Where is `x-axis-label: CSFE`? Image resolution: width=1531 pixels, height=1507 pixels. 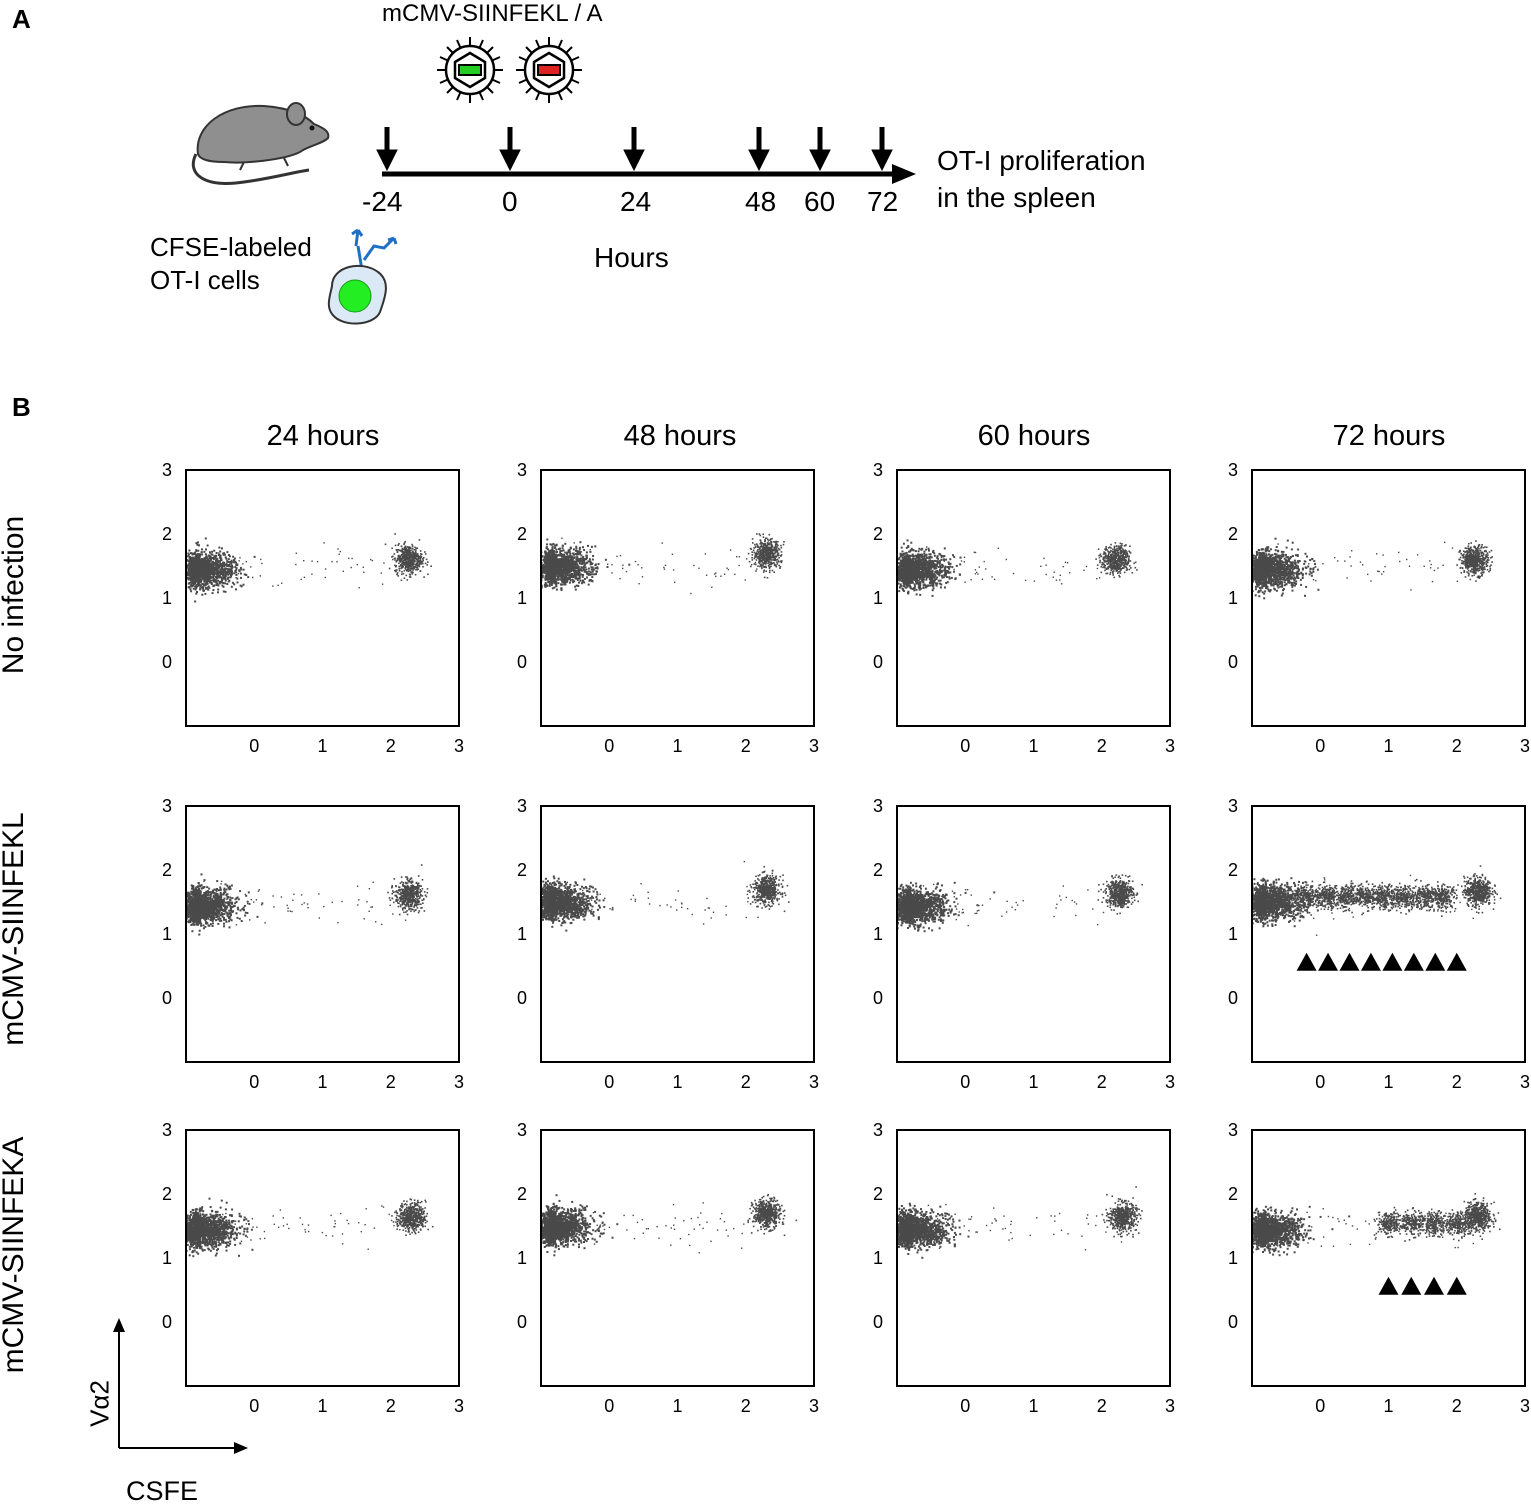 x-axis-label: CSFE is located at coordinates (162, 1491).